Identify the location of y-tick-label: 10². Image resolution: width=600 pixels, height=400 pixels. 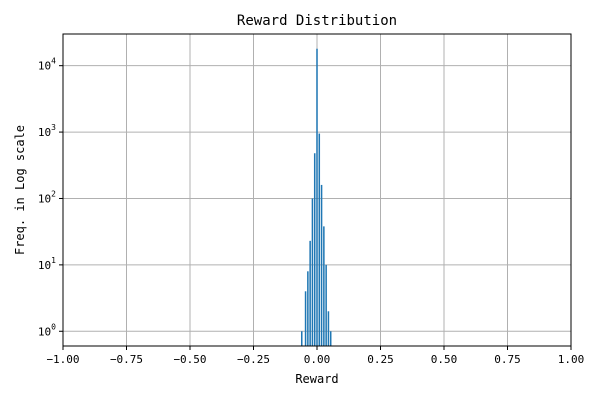
(47, 197).